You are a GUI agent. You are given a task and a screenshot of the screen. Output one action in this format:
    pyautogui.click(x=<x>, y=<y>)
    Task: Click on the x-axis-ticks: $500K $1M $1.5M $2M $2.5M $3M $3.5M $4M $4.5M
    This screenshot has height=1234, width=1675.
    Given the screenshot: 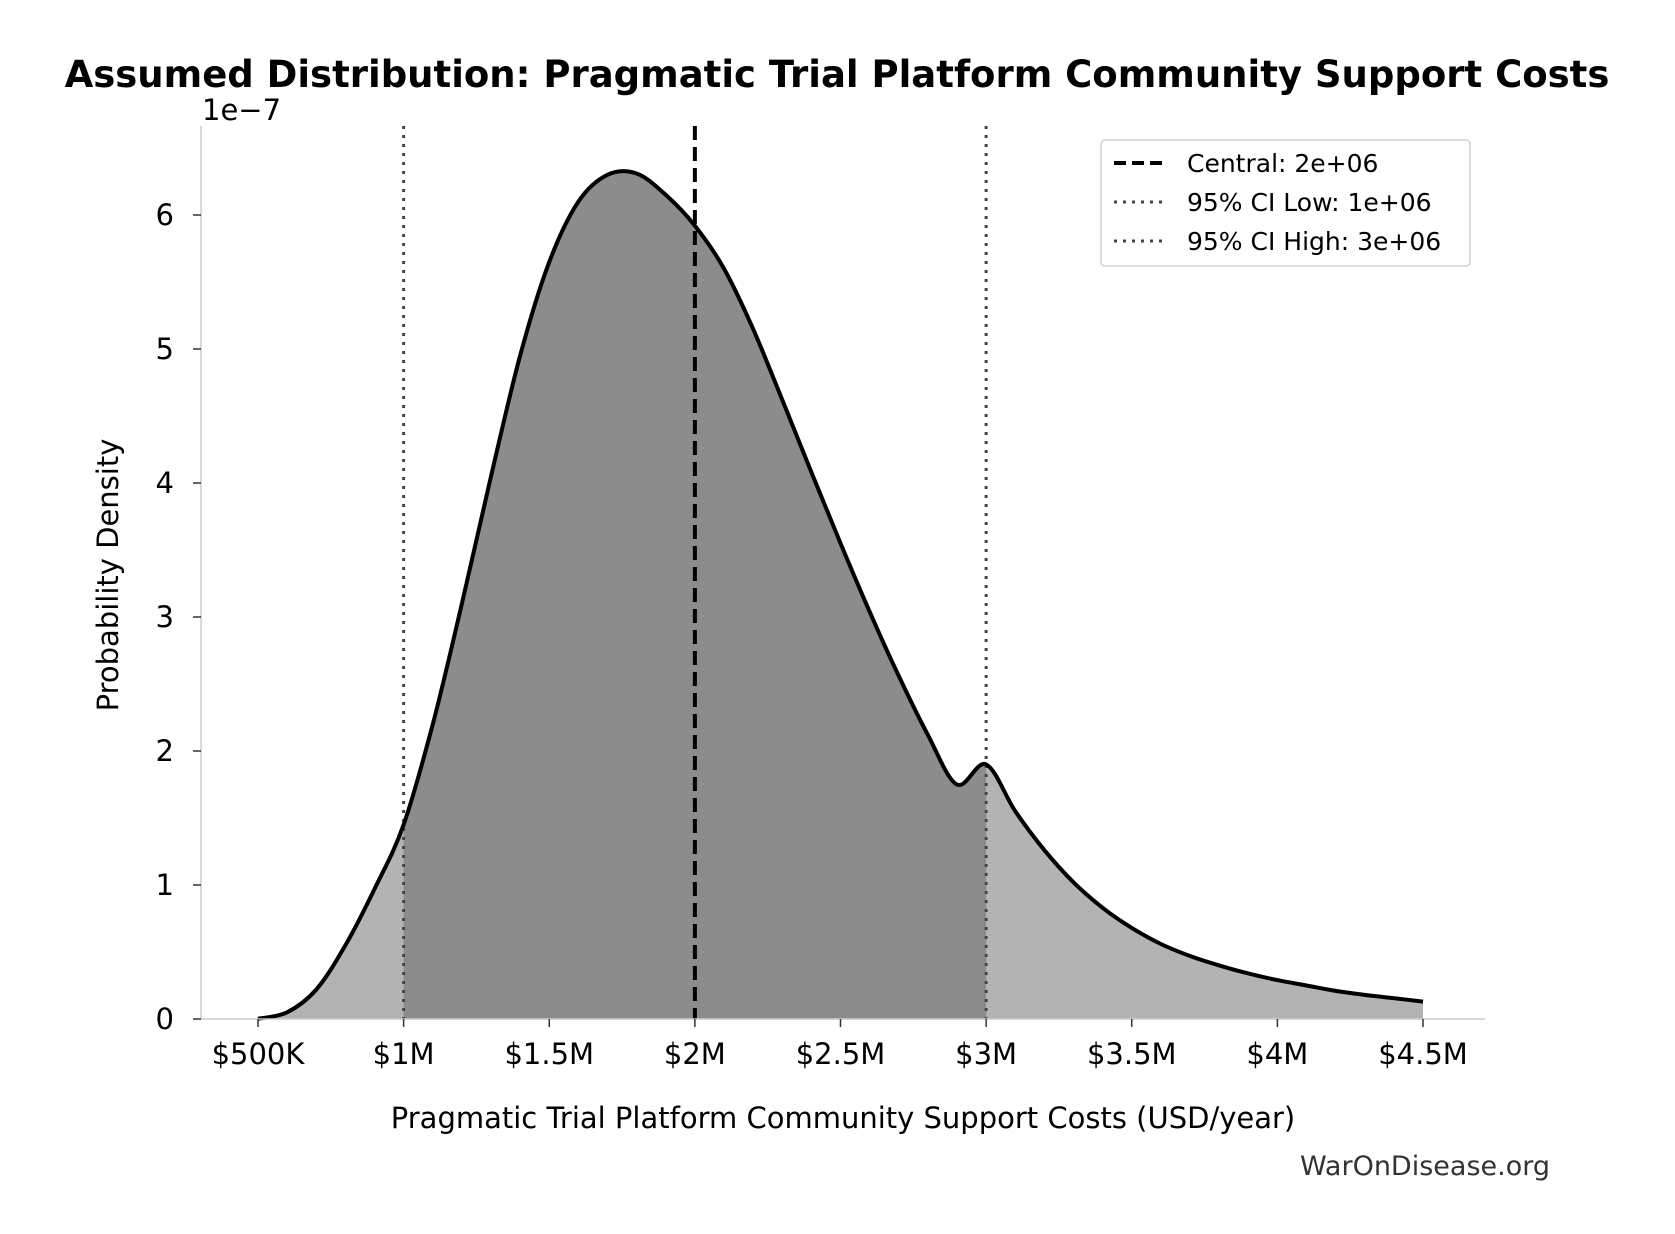 What is the action you would take?
    pyautogui.click(x=840, y=1045)
    